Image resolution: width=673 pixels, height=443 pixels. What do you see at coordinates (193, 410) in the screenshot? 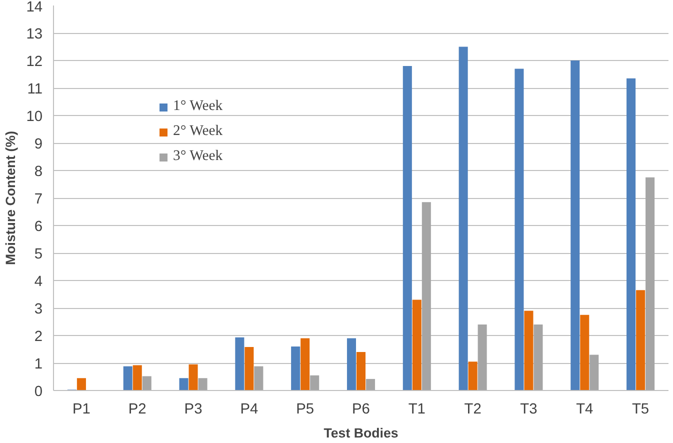
I see `x-tick-label: P3` at bounding box center [193, 410].